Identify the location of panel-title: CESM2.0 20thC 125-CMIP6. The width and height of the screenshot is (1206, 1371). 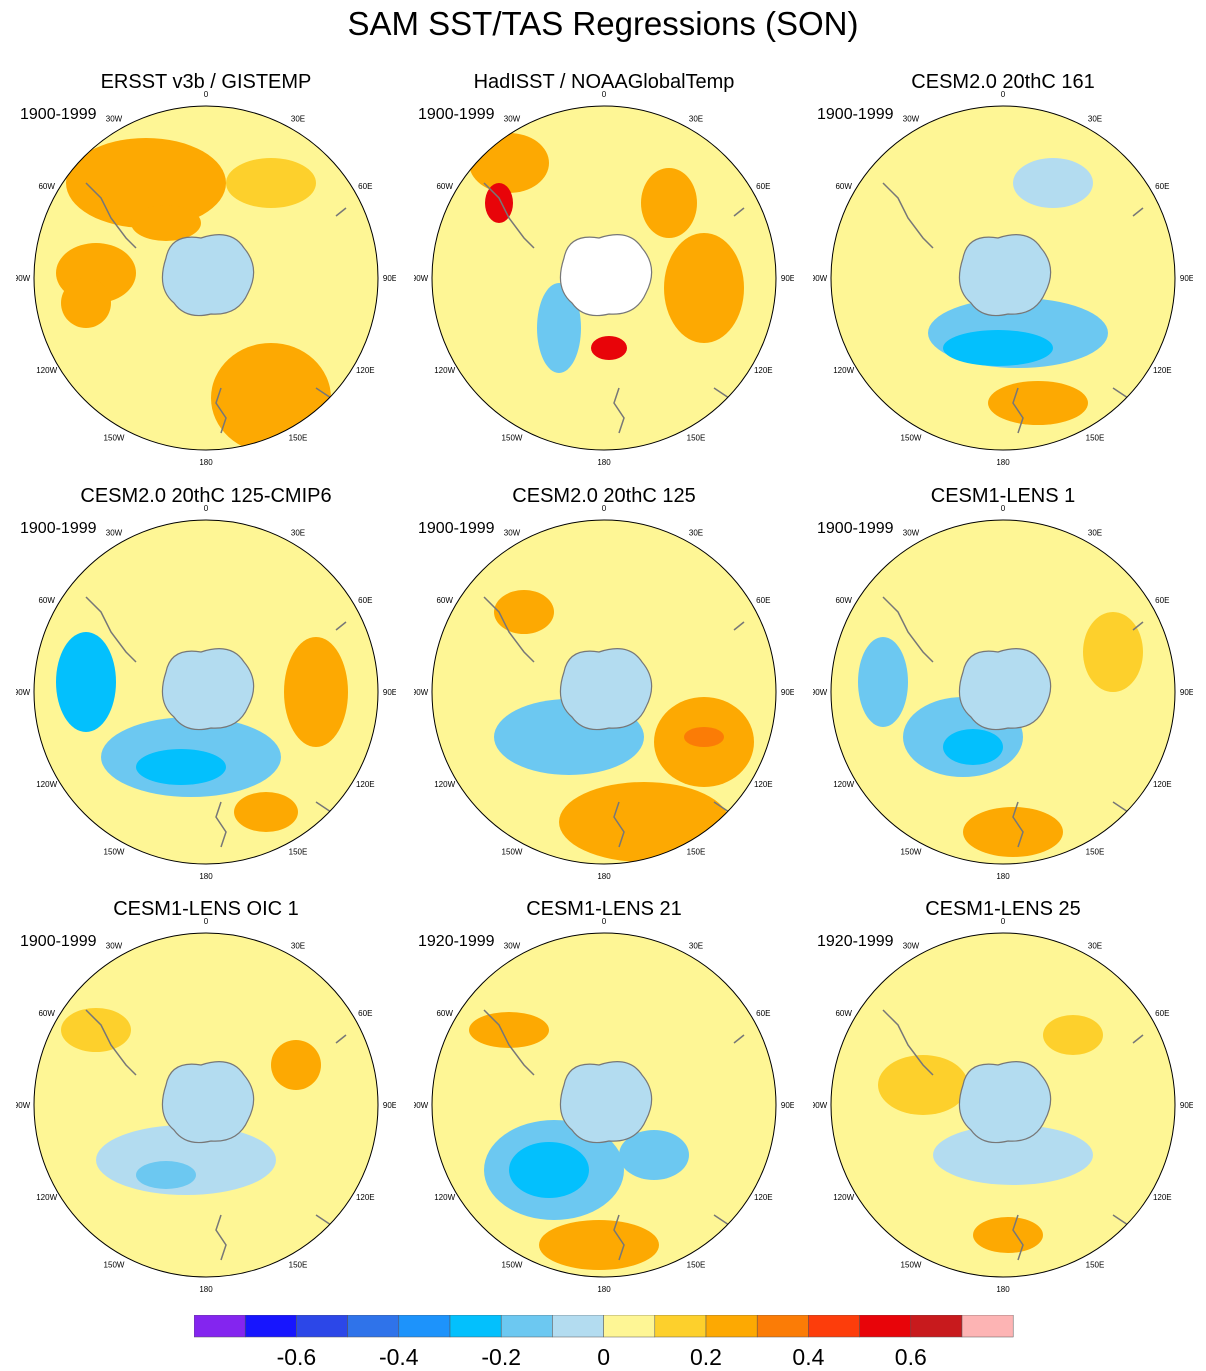
(206, 496).